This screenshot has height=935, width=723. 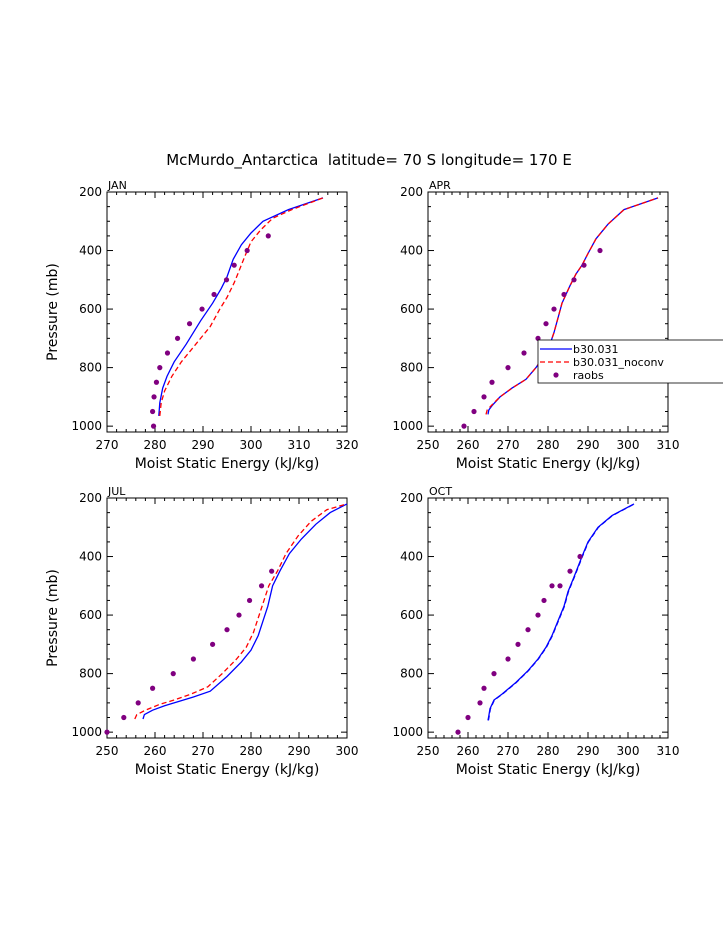 What do you see at coordinates (117, 185) in the screenshot?
I see `panel-label: JAN` at bounding box center [117, 185].